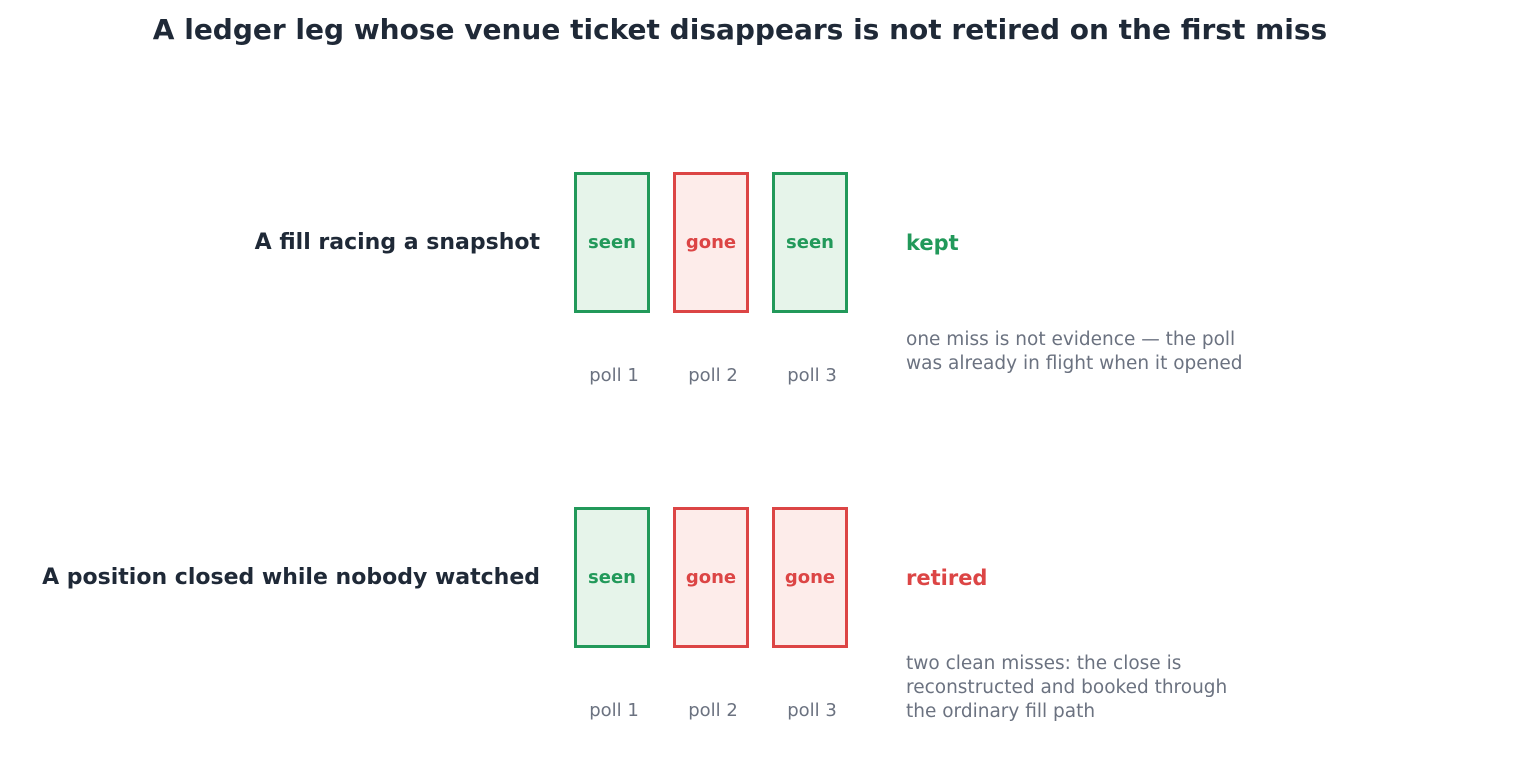  I want to click on outcome-retired: retired, so click(947, 578).